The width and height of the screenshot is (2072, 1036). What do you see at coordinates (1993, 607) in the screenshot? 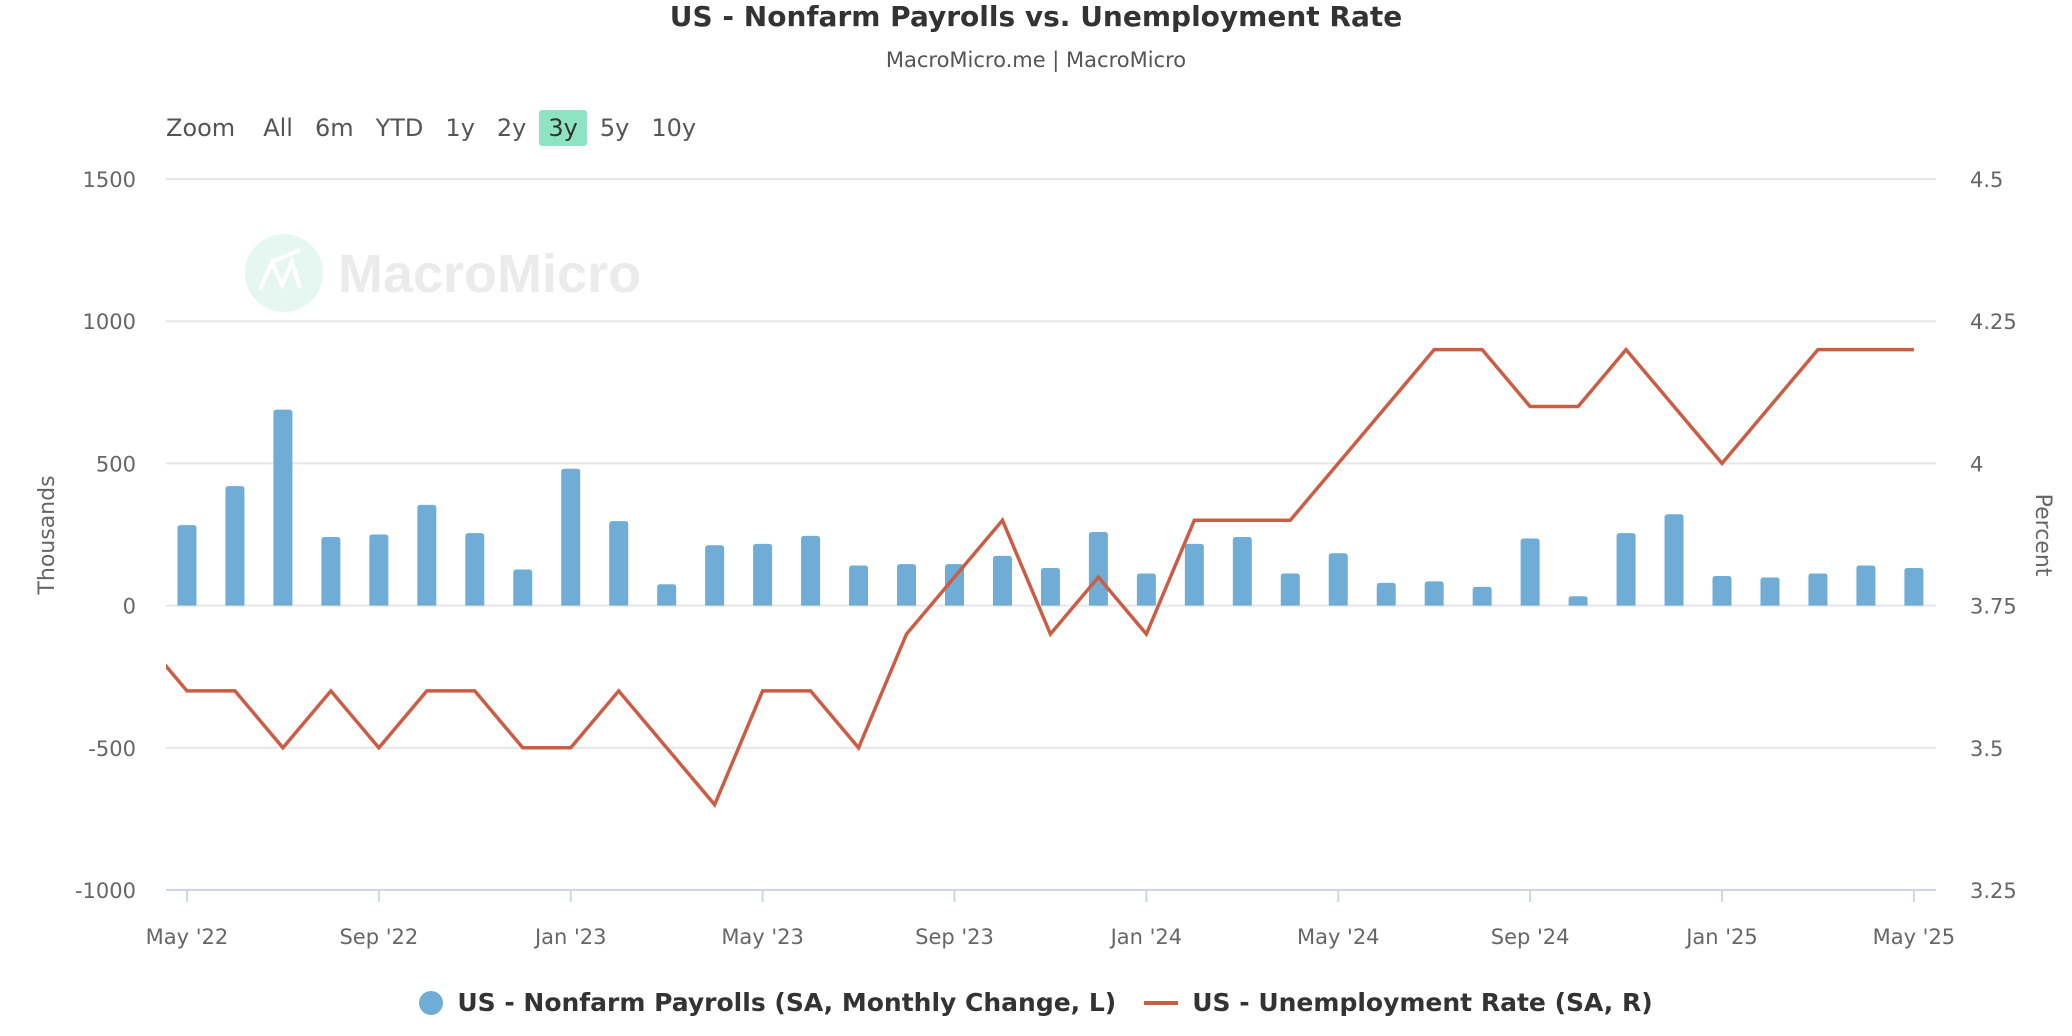
I see `y-right-tick-label: 3.75` at bounding box center [1993, 607].